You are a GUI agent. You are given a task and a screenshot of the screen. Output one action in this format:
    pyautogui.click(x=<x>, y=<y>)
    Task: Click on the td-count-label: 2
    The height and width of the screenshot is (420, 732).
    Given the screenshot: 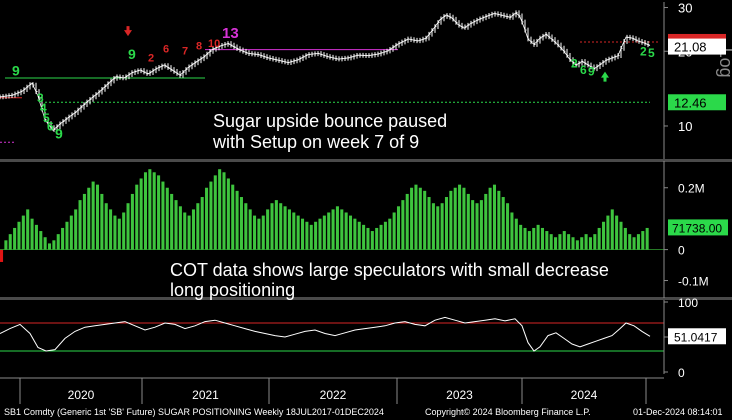 What is the action you would take?
    pyautogui.click(x=643, y=52)
    